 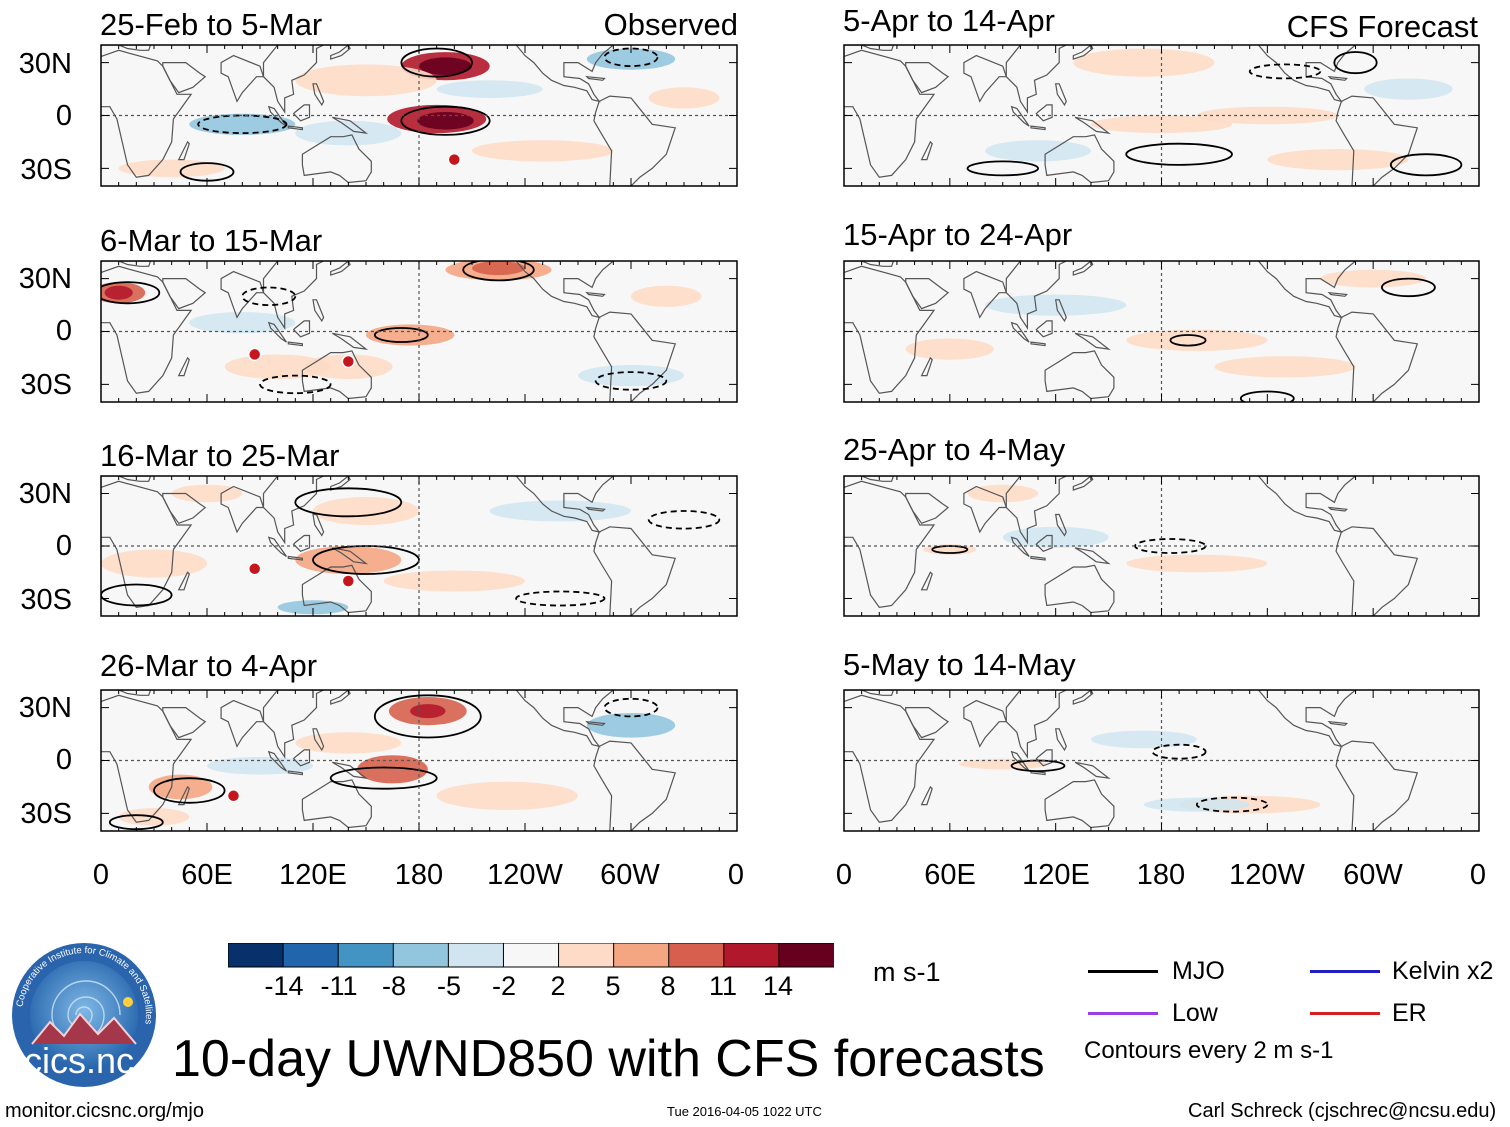 What do you see at coordinates (958, 234) in the screenshot?
I see `panel-title: 15-Apr to 24-Apr` at bounding box center [958, 234].